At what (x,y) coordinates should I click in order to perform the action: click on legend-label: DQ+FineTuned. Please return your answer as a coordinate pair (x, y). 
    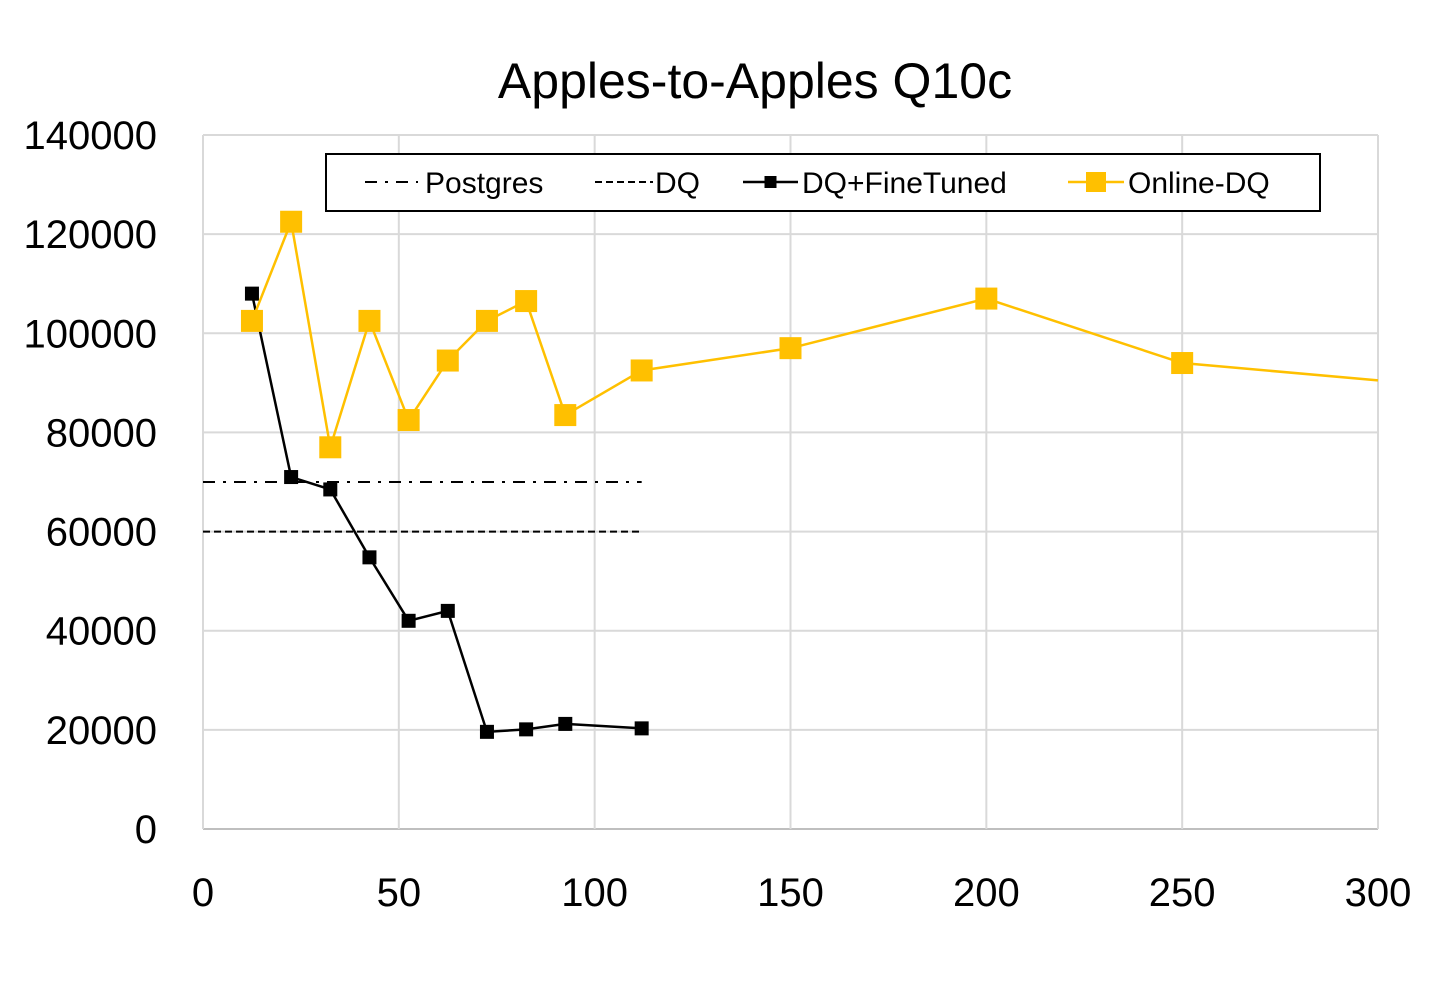
    Looking at the image, I should click on (904, 183).